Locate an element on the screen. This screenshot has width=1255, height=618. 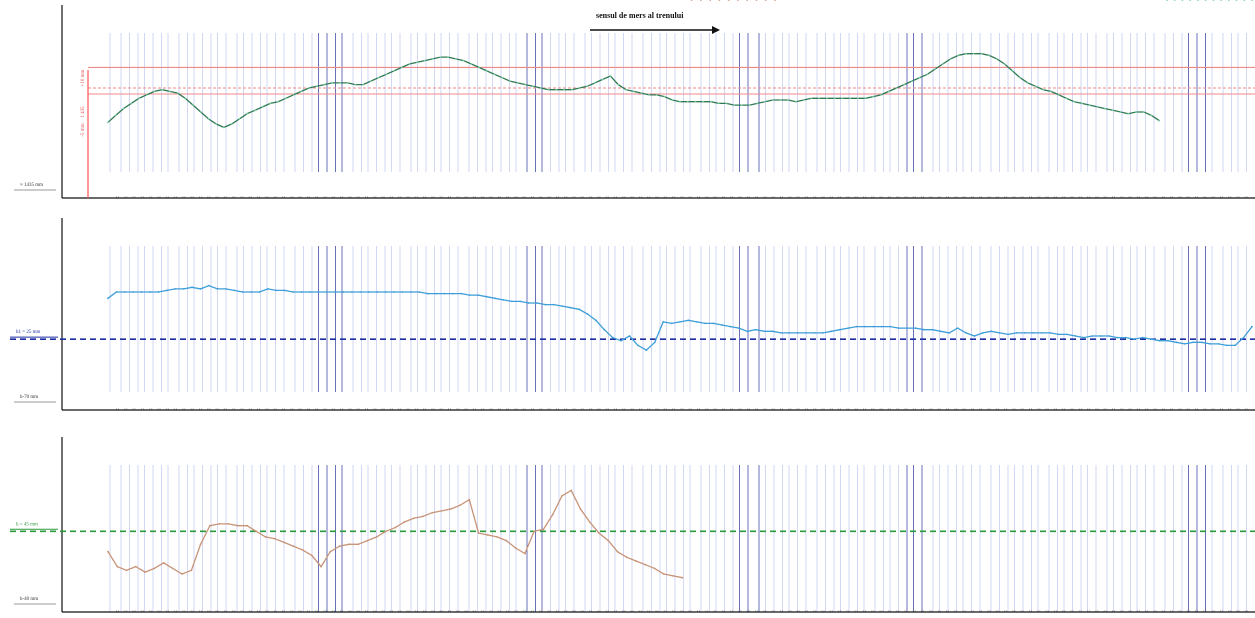
direction-arrow-head is located at coordinates (716, 30).